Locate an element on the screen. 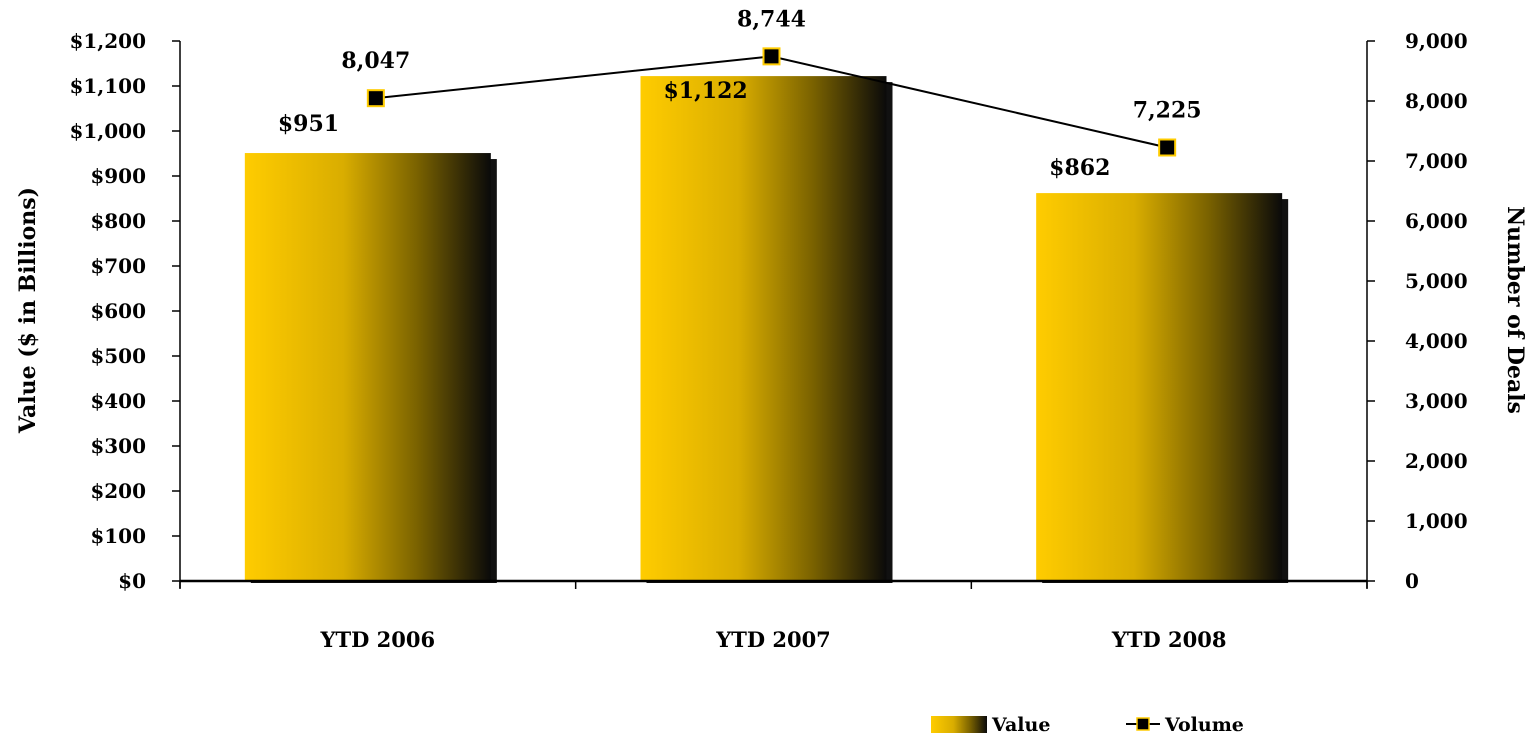  legend-swatch-value is located at coordinates (959, 724).